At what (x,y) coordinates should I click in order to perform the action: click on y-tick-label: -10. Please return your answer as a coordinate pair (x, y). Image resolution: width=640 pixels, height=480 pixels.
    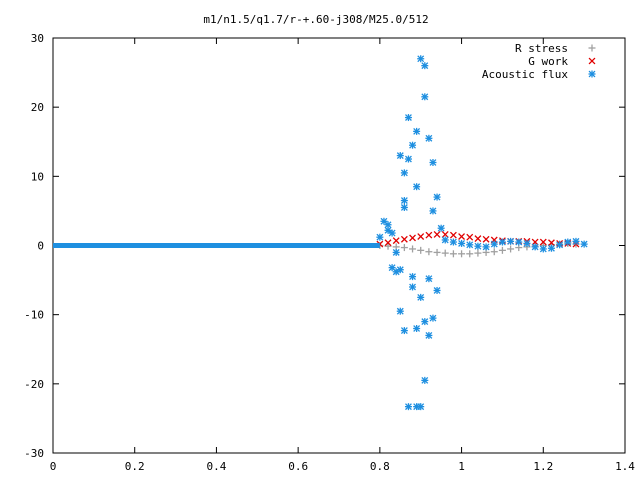
    Looking at the image, I should click on (34, 315).